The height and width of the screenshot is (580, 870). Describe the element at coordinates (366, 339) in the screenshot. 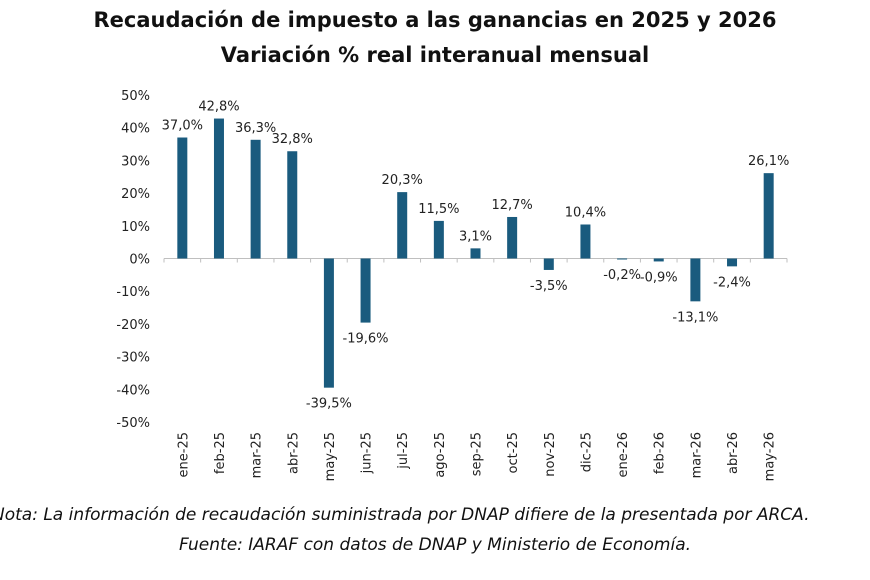

I see `data-label: -19,6%` at that location.